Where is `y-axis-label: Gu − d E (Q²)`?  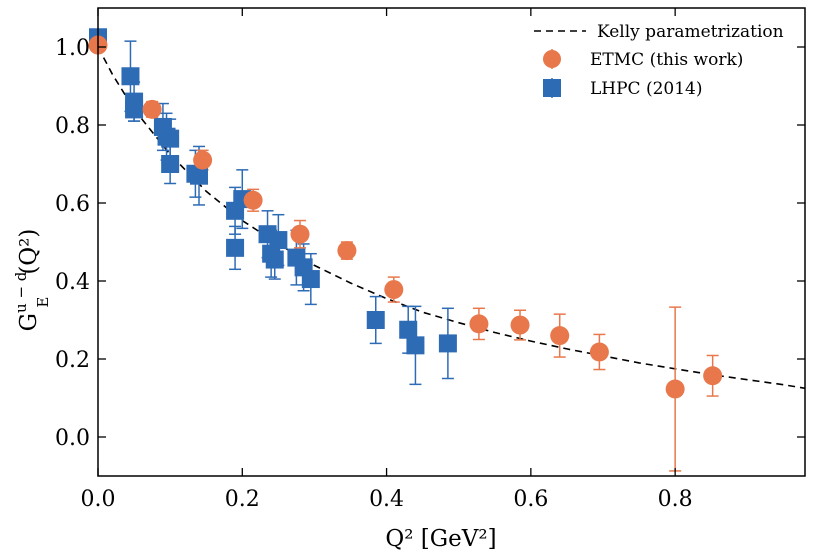 y-axis-label: Gu − d E (Q²) is located at coordinates (32, 280).